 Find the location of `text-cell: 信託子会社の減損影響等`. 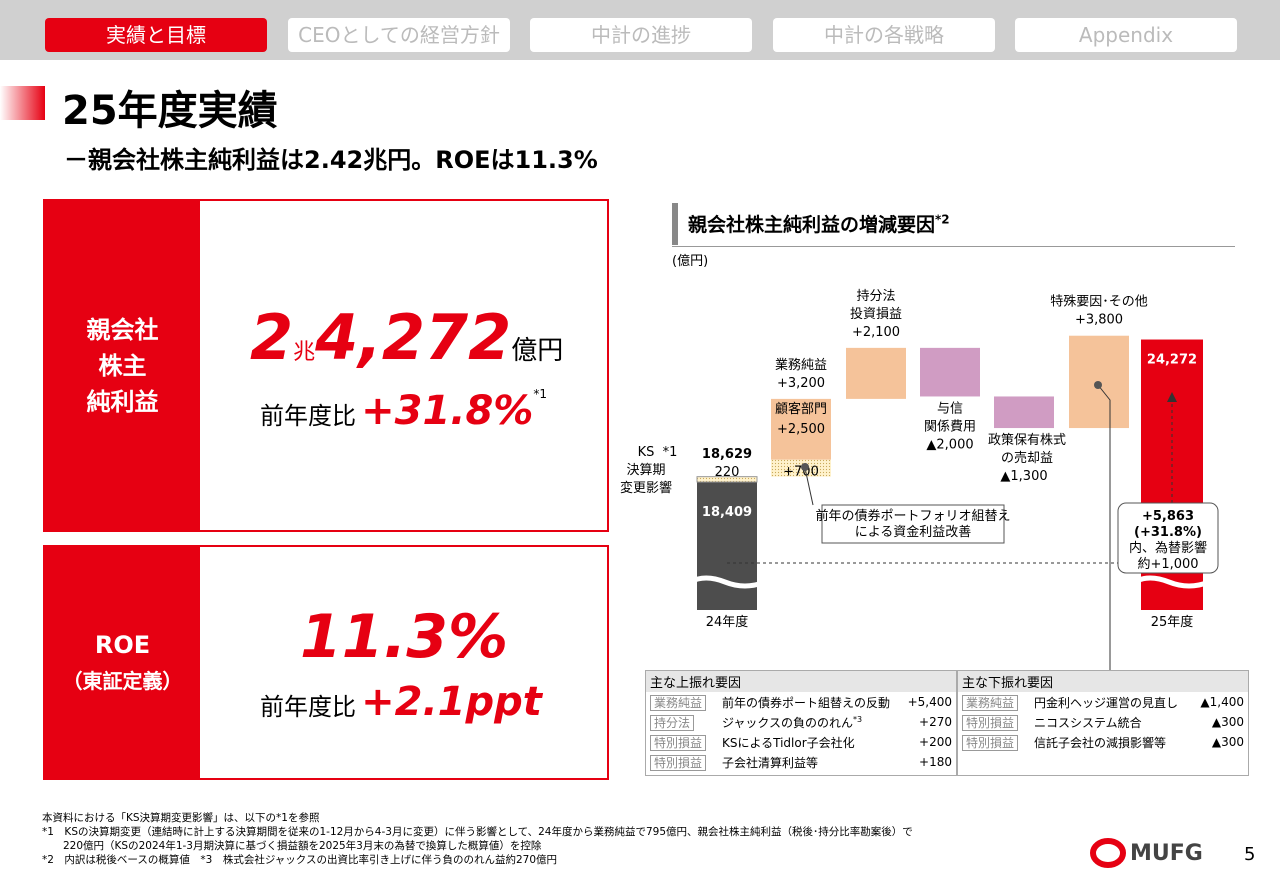

text-cell: 信託子会社の減損影響等 is located at coordinates (1111, 742).